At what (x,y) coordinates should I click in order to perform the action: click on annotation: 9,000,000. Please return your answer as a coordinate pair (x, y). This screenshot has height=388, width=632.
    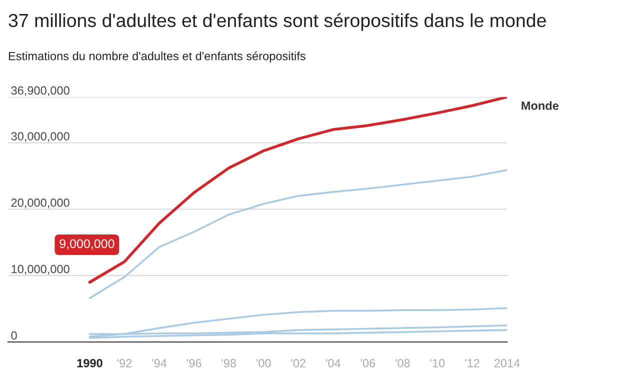
    Looking at the image, I should click on (87, 244).